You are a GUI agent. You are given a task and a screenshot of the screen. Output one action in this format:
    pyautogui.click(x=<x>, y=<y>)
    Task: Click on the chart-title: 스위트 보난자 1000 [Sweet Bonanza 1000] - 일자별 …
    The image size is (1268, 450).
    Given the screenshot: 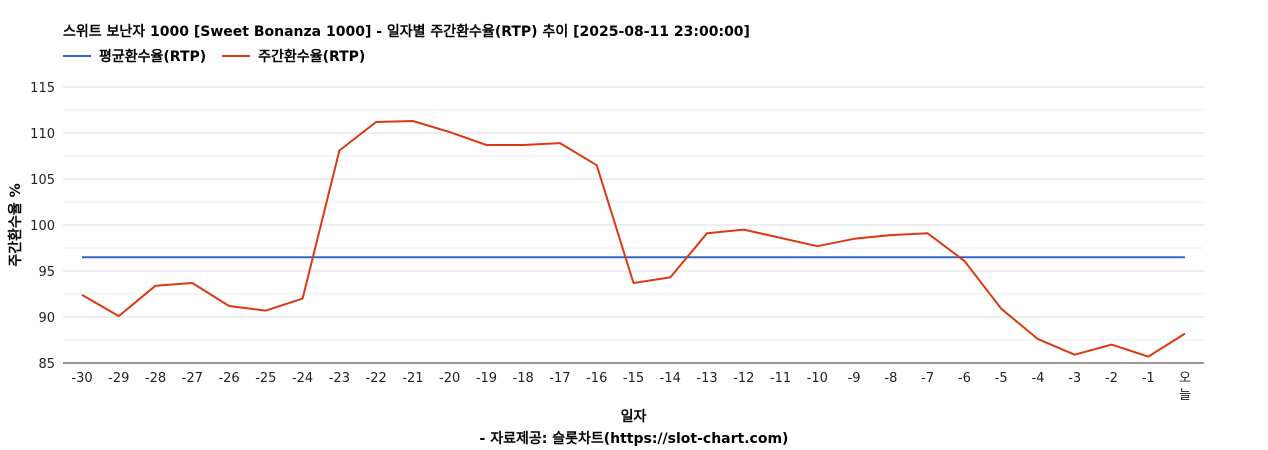 What is the action you would take?
    pyautogui.click(x=406, y=32)
    